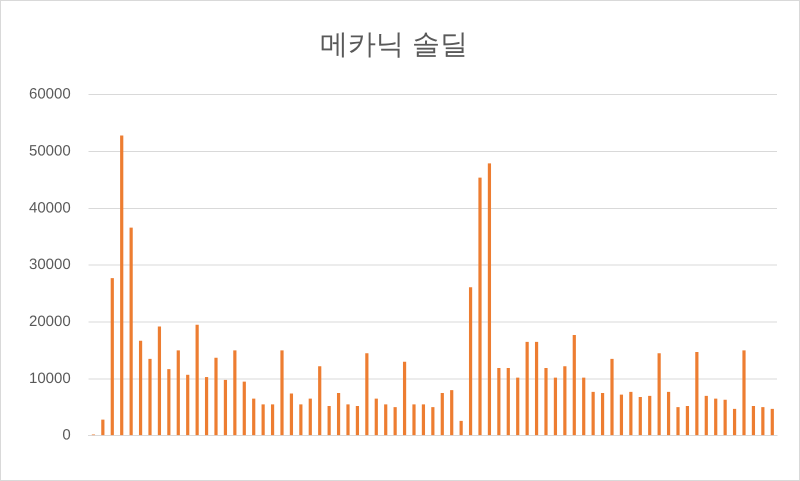  Describe the element at coordinates (394, 44) in the screenshot. I see `chart-title: 메카닉 솔딜` at that location.